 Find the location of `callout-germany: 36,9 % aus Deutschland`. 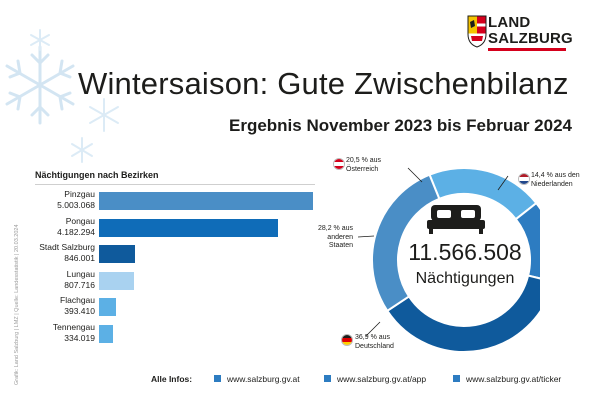

callout-germany: 36,9 % aus Deutschland is located at coordinates (374, 342).